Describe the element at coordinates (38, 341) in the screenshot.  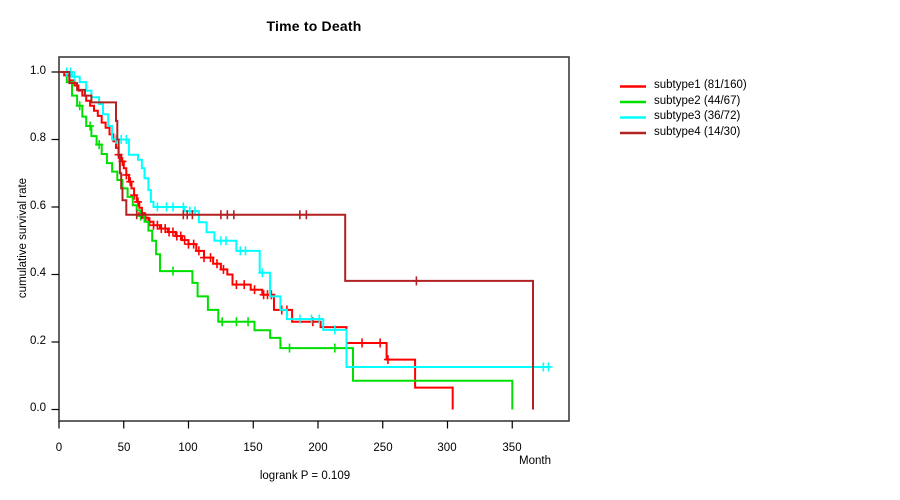
I see `y-tick-label-0.2: 0.2` at that location.